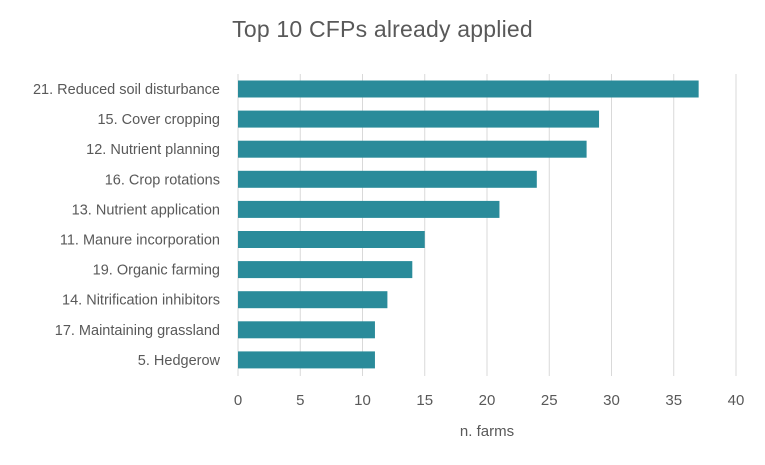 Image resolution: width=765 pixels, height=465 pixels. Describe the element at coordinates (611, 400) in the screenshot. I see `x-tick-label: 30` at that location.